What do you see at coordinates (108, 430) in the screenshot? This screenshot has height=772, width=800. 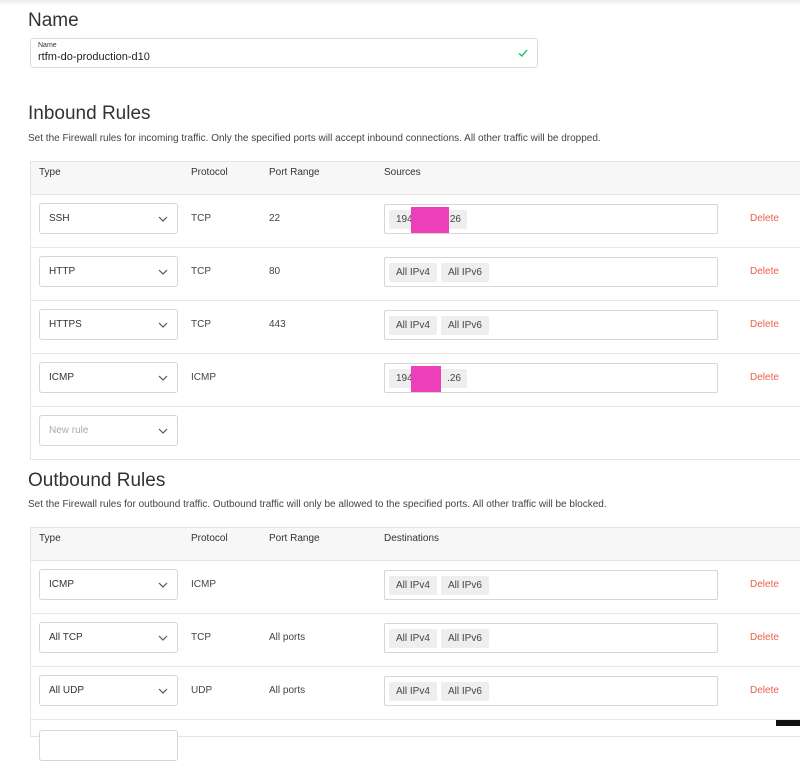 I see `new-rule-select: New rule` at bounding box center [108, 430].